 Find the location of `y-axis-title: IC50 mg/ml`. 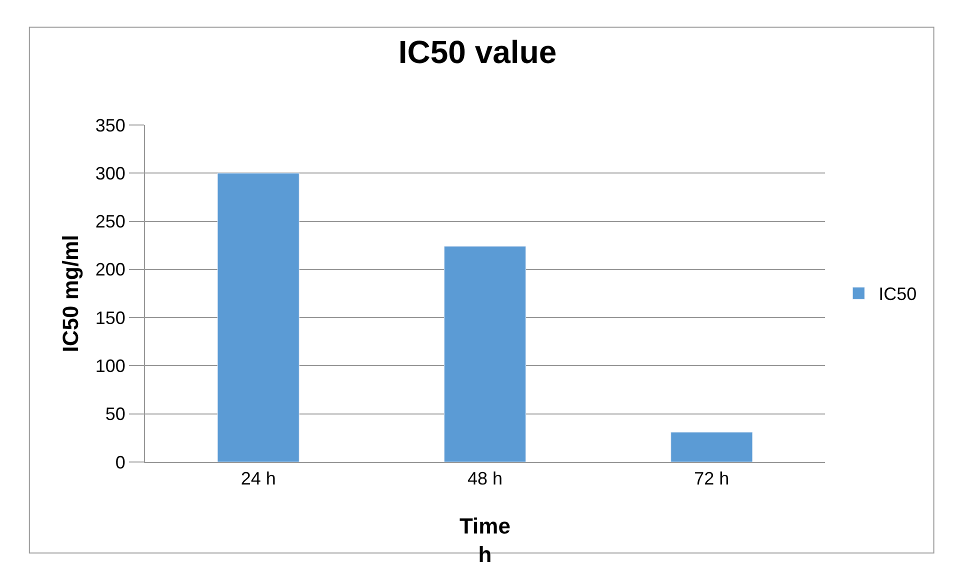

y-axis-title: IC50 mg/ml is located at coordinates (71, 293).